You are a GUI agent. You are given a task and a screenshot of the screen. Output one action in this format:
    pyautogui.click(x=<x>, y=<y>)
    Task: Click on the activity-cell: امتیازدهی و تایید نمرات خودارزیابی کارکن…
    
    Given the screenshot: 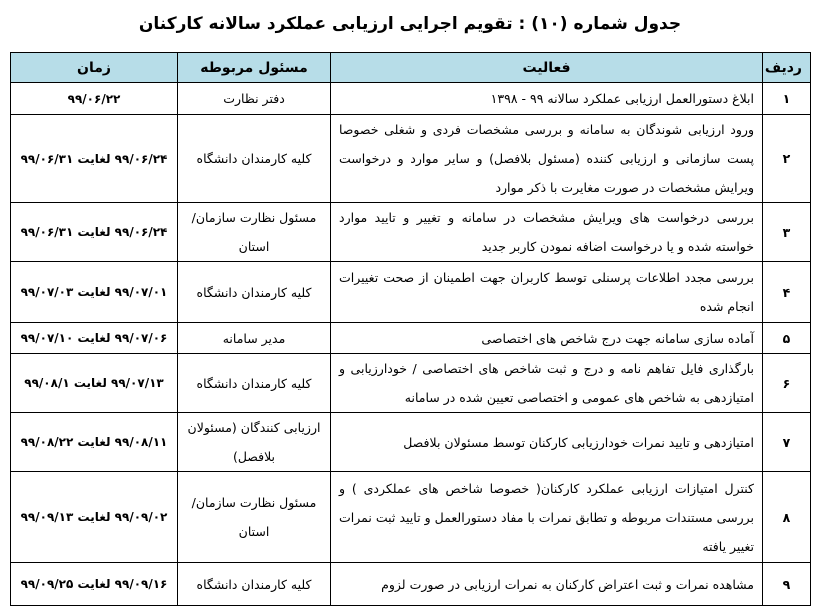 What is the action you would take?
    pyautogui.click(x=546, y=442)
    